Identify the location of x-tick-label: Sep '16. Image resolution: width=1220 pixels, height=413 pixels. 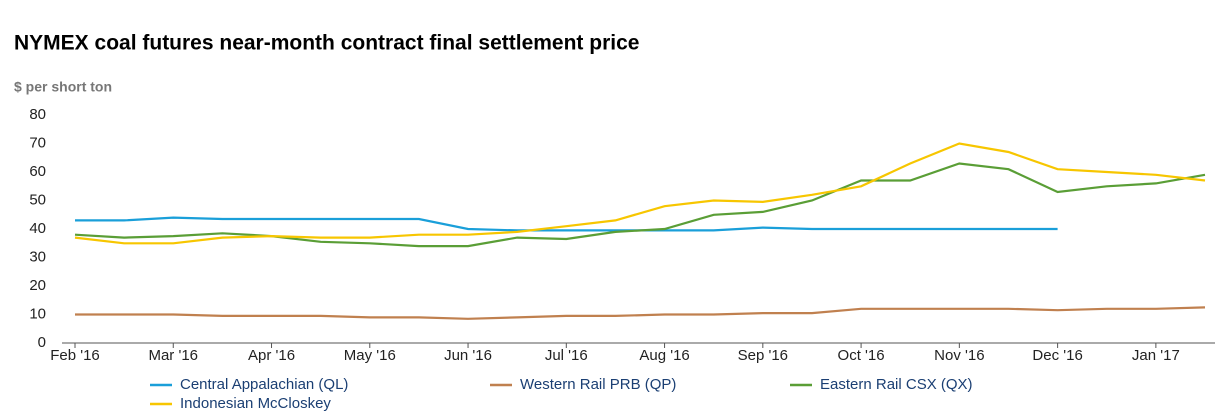
(763, 355).